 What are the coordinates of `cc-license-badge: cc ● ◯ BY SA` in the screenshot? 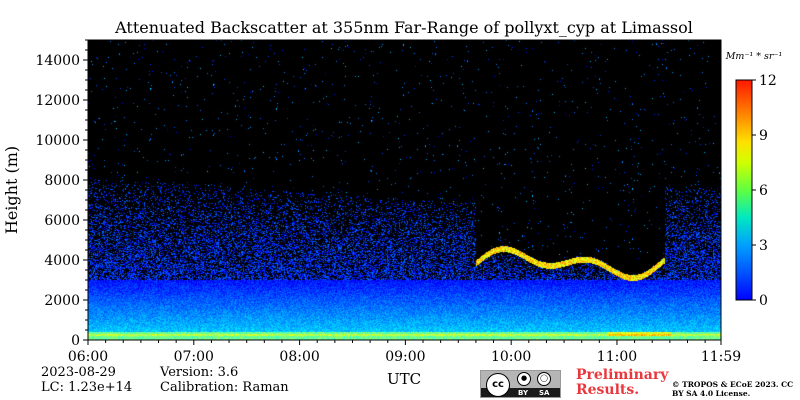 It's located at (520, 384).